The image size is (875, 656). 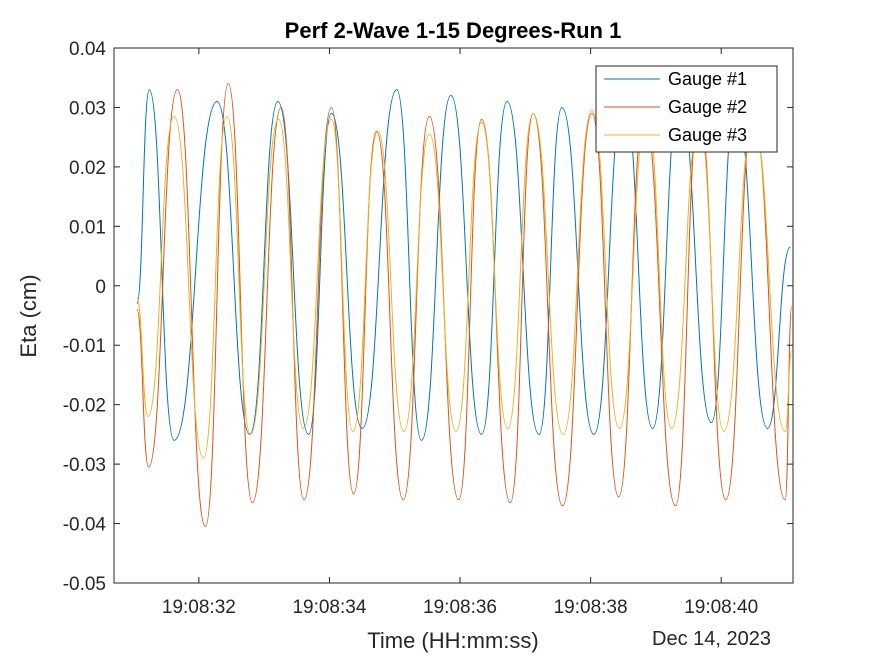 What do you see at coordinates (199, 607) in the screenshot?
I see `x-tick-label: 19:08:32` at bounding box center [199, 607].